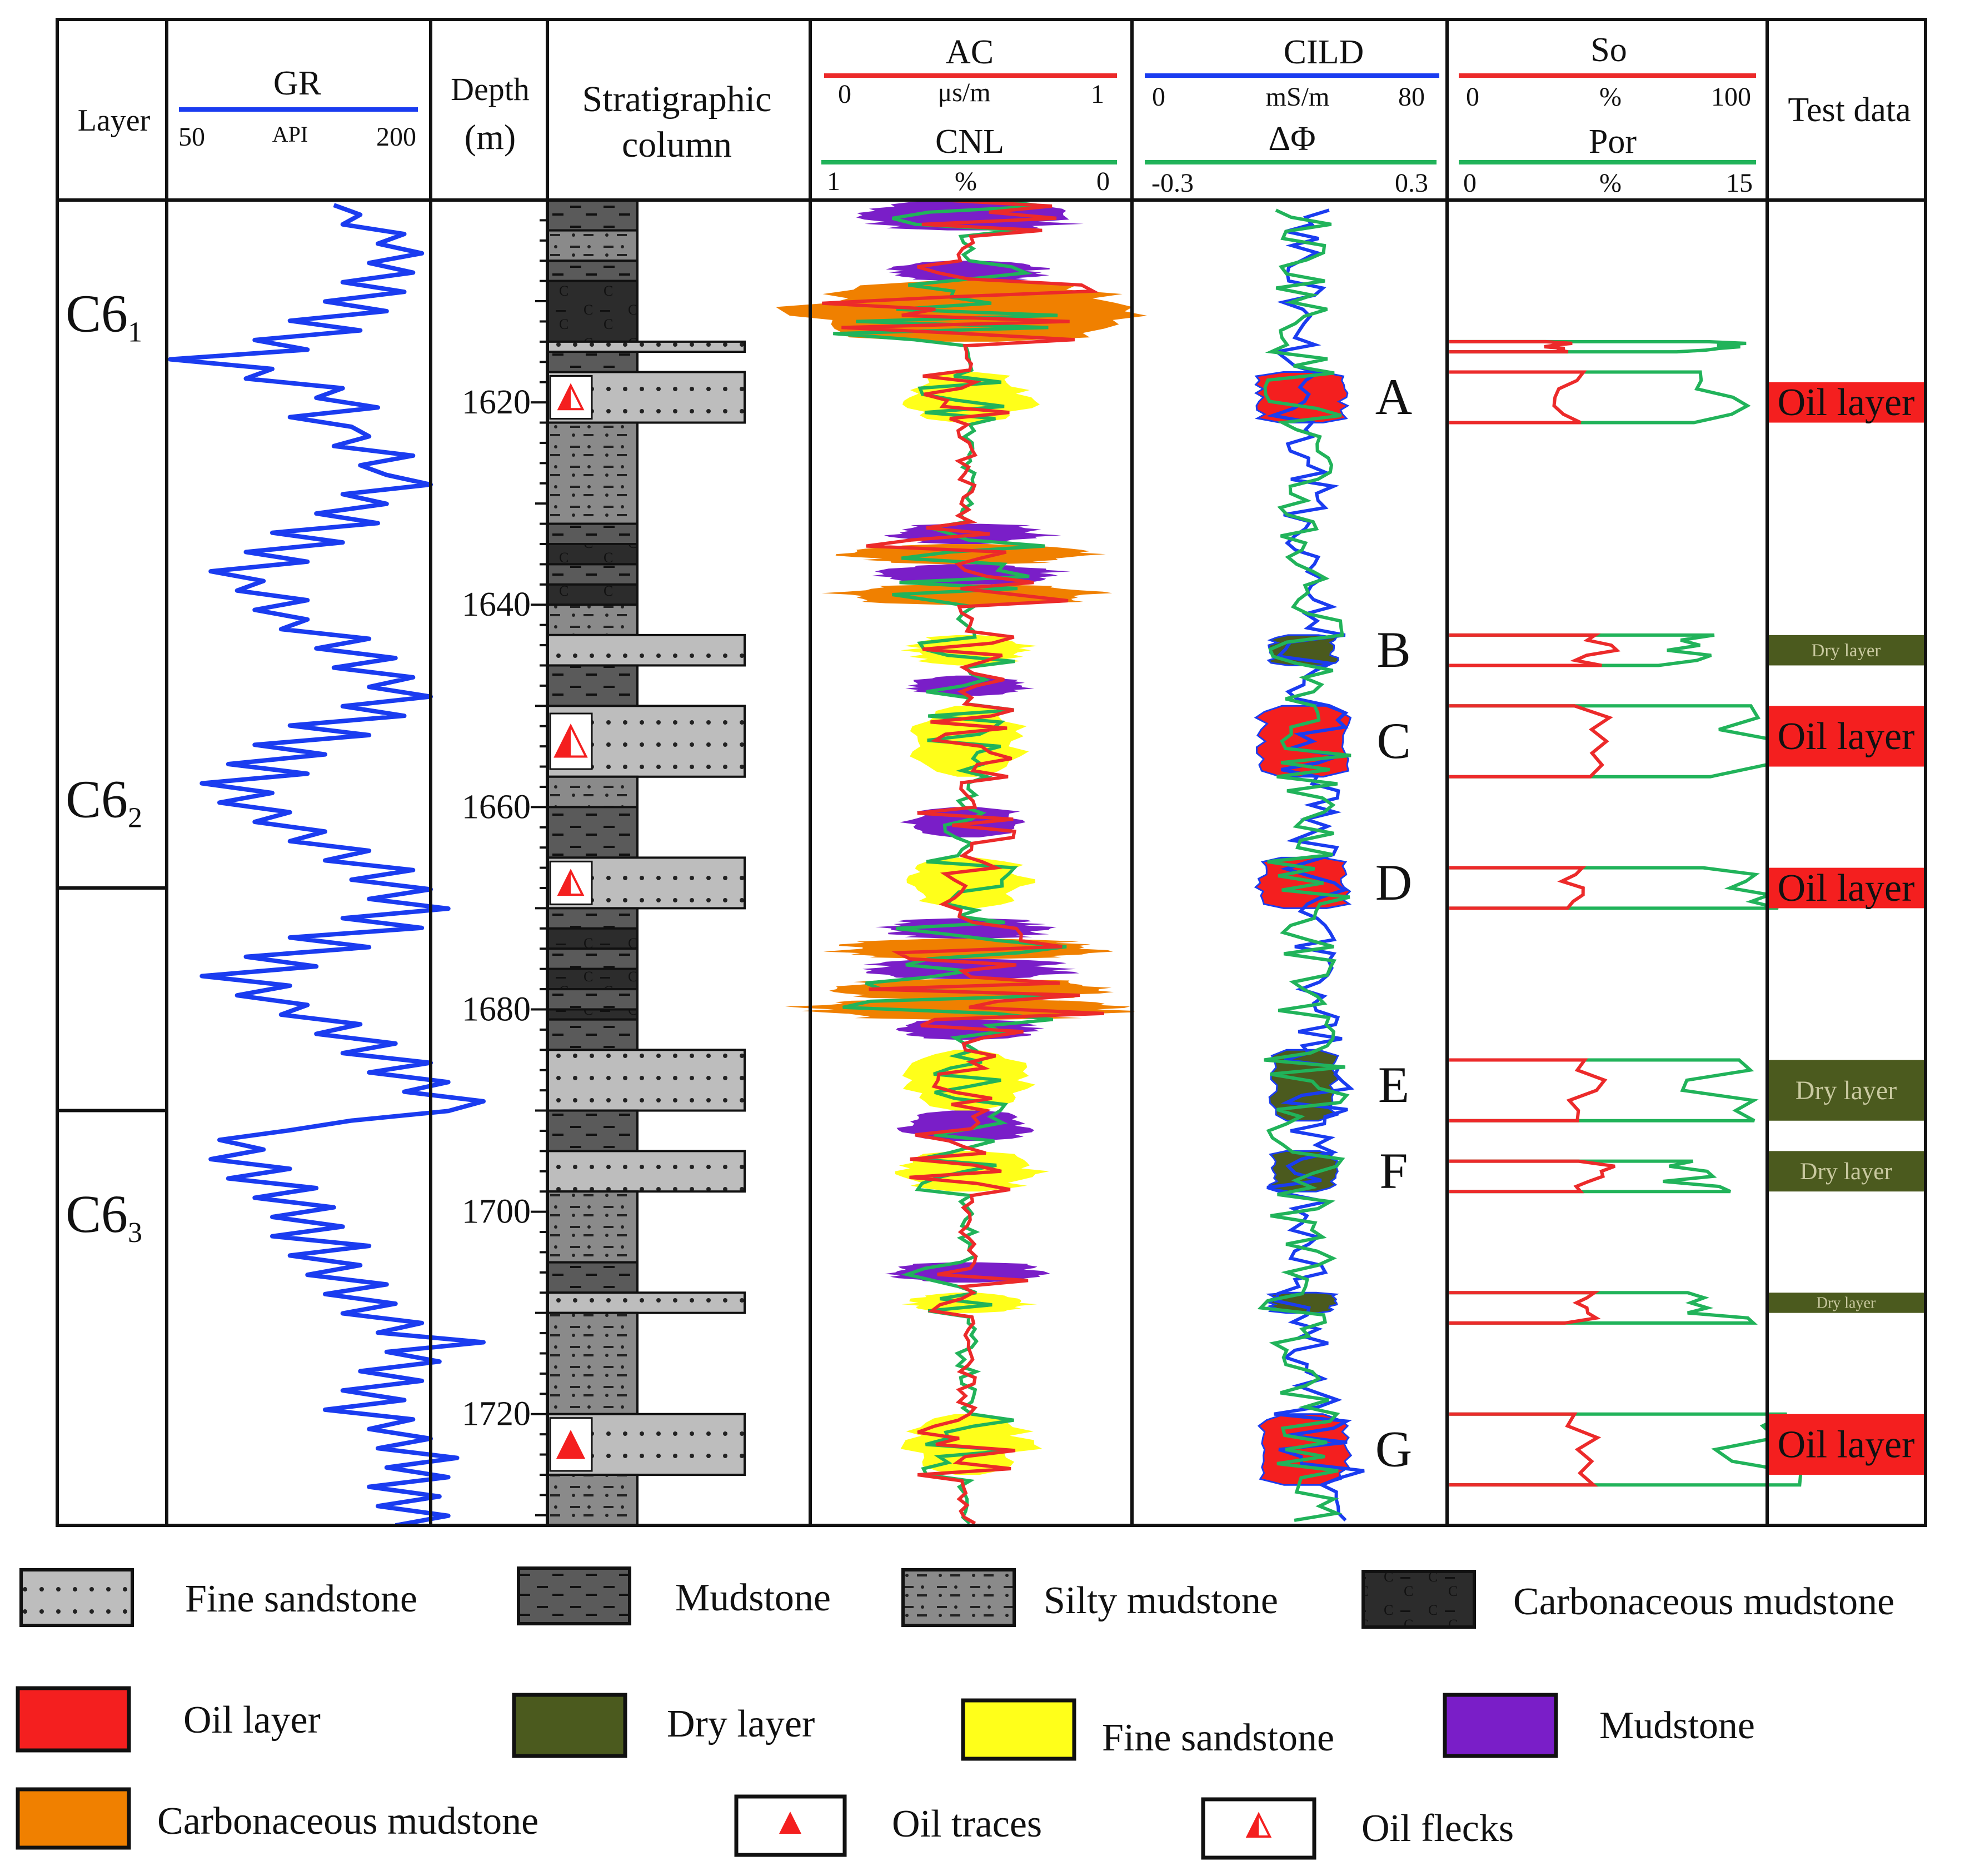 This screenshot has width=1980, height=1876. I want to click on header-cild-max: 80, so click(1411, 97).